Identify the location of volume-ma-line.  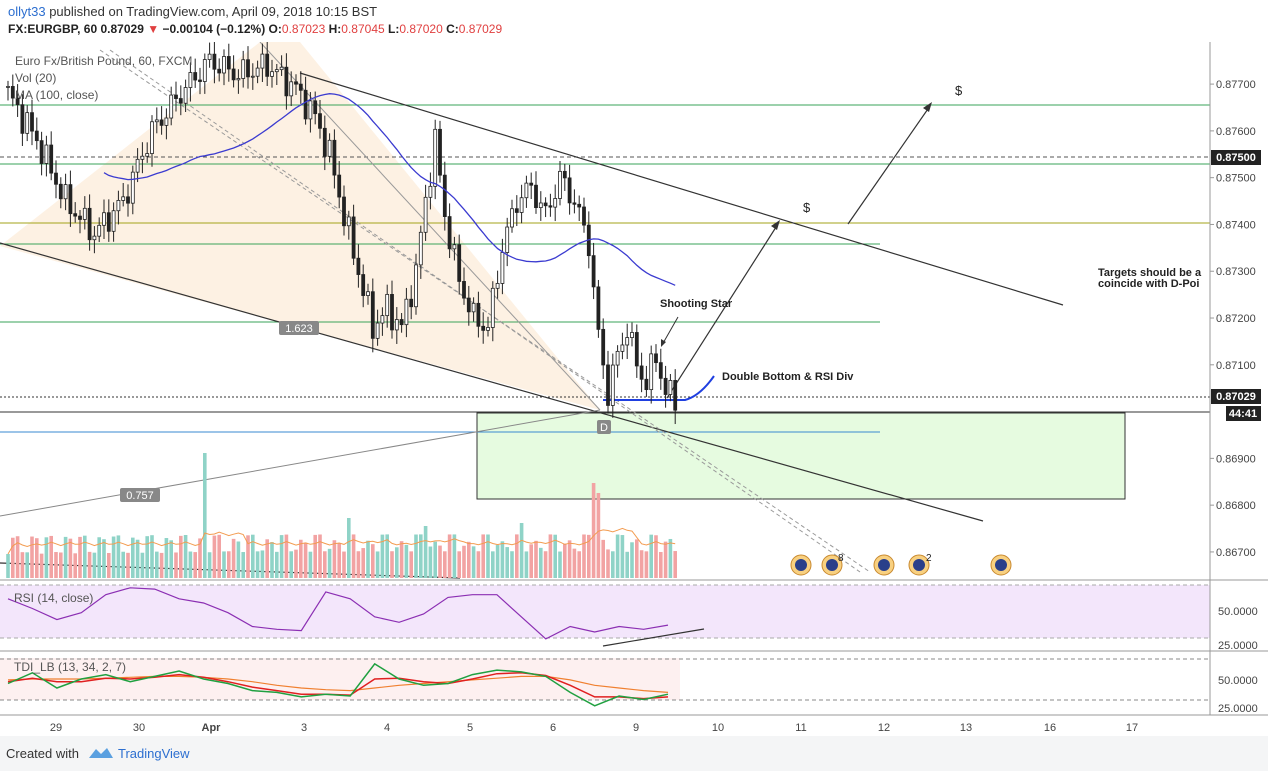
(341, 541).